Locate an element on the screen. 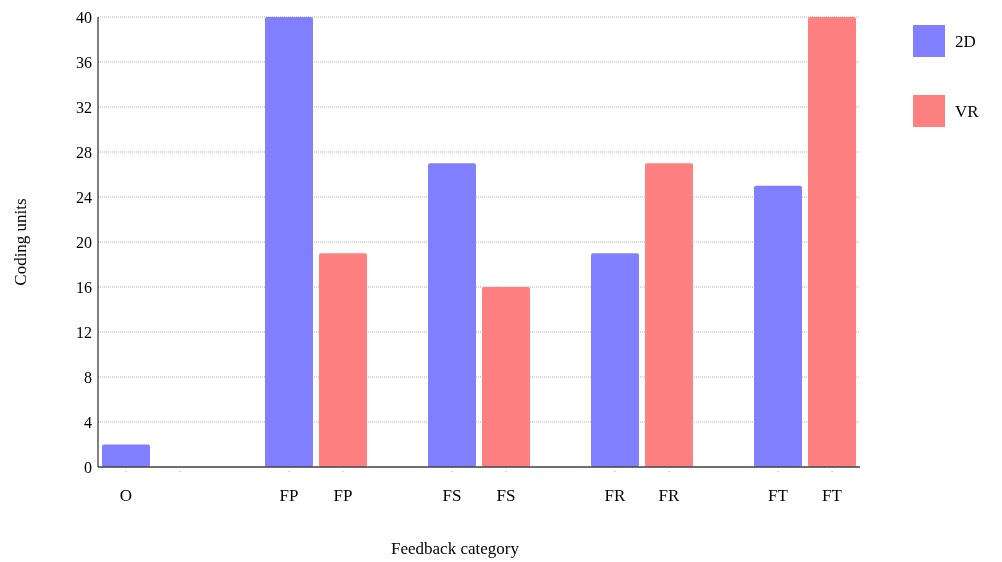  y-tick-label: 24 is located at coordinates (84, 197).